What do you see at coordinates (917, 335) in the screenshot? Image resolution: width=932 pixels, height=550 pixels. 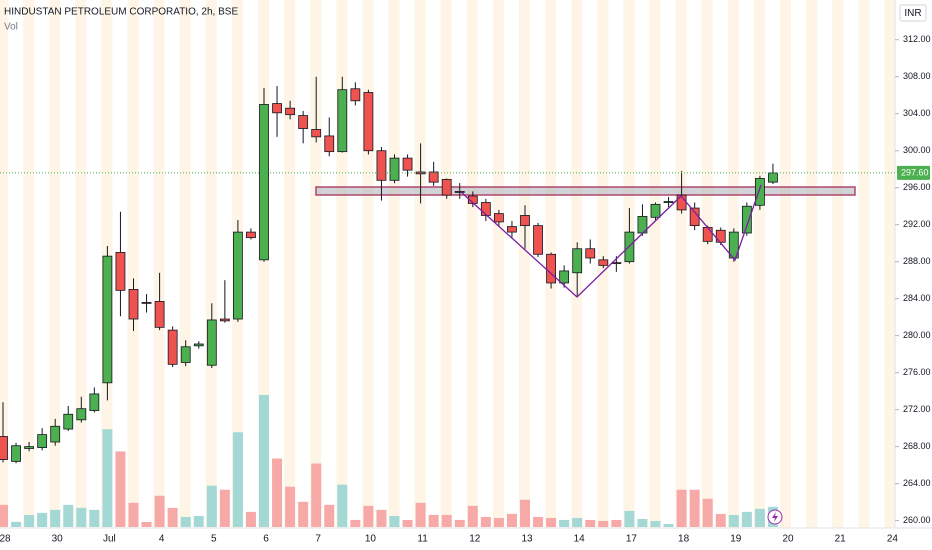 I see `y-tick-label: 280.00` at bounding box center [917, 335].